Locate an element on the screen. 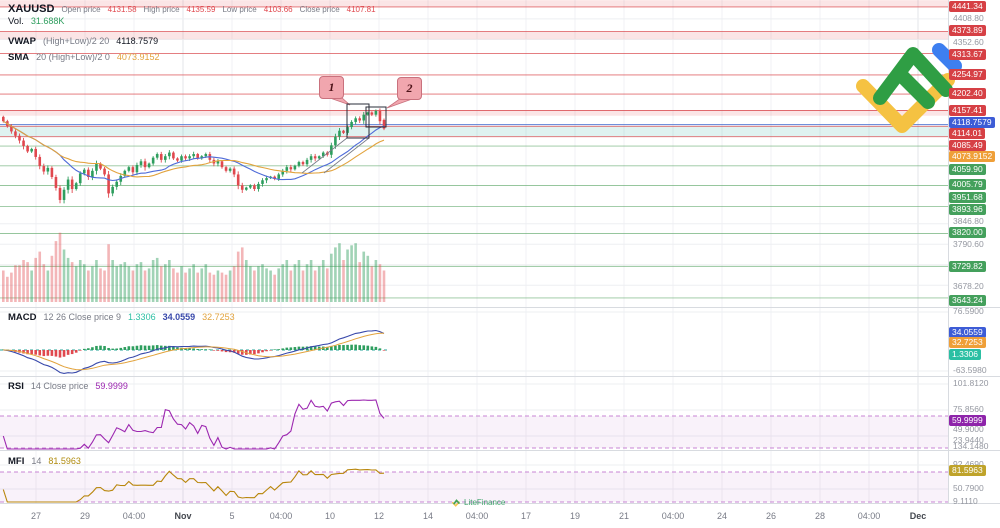 The width and height of the screenshot is (1000, 528). callout-2: 2 is located at coordinates (409, 88).